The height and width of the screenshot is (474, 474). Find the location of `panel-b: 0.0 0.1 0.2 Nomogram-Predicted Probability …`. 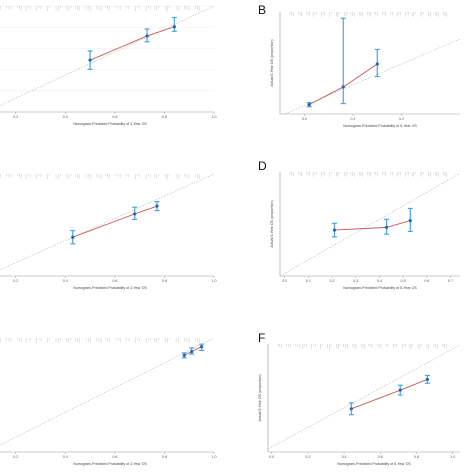

panel-b: 0.0 0.1 0.2 Nomogram-Predicted Probability … is located at coordinates (359, 65).